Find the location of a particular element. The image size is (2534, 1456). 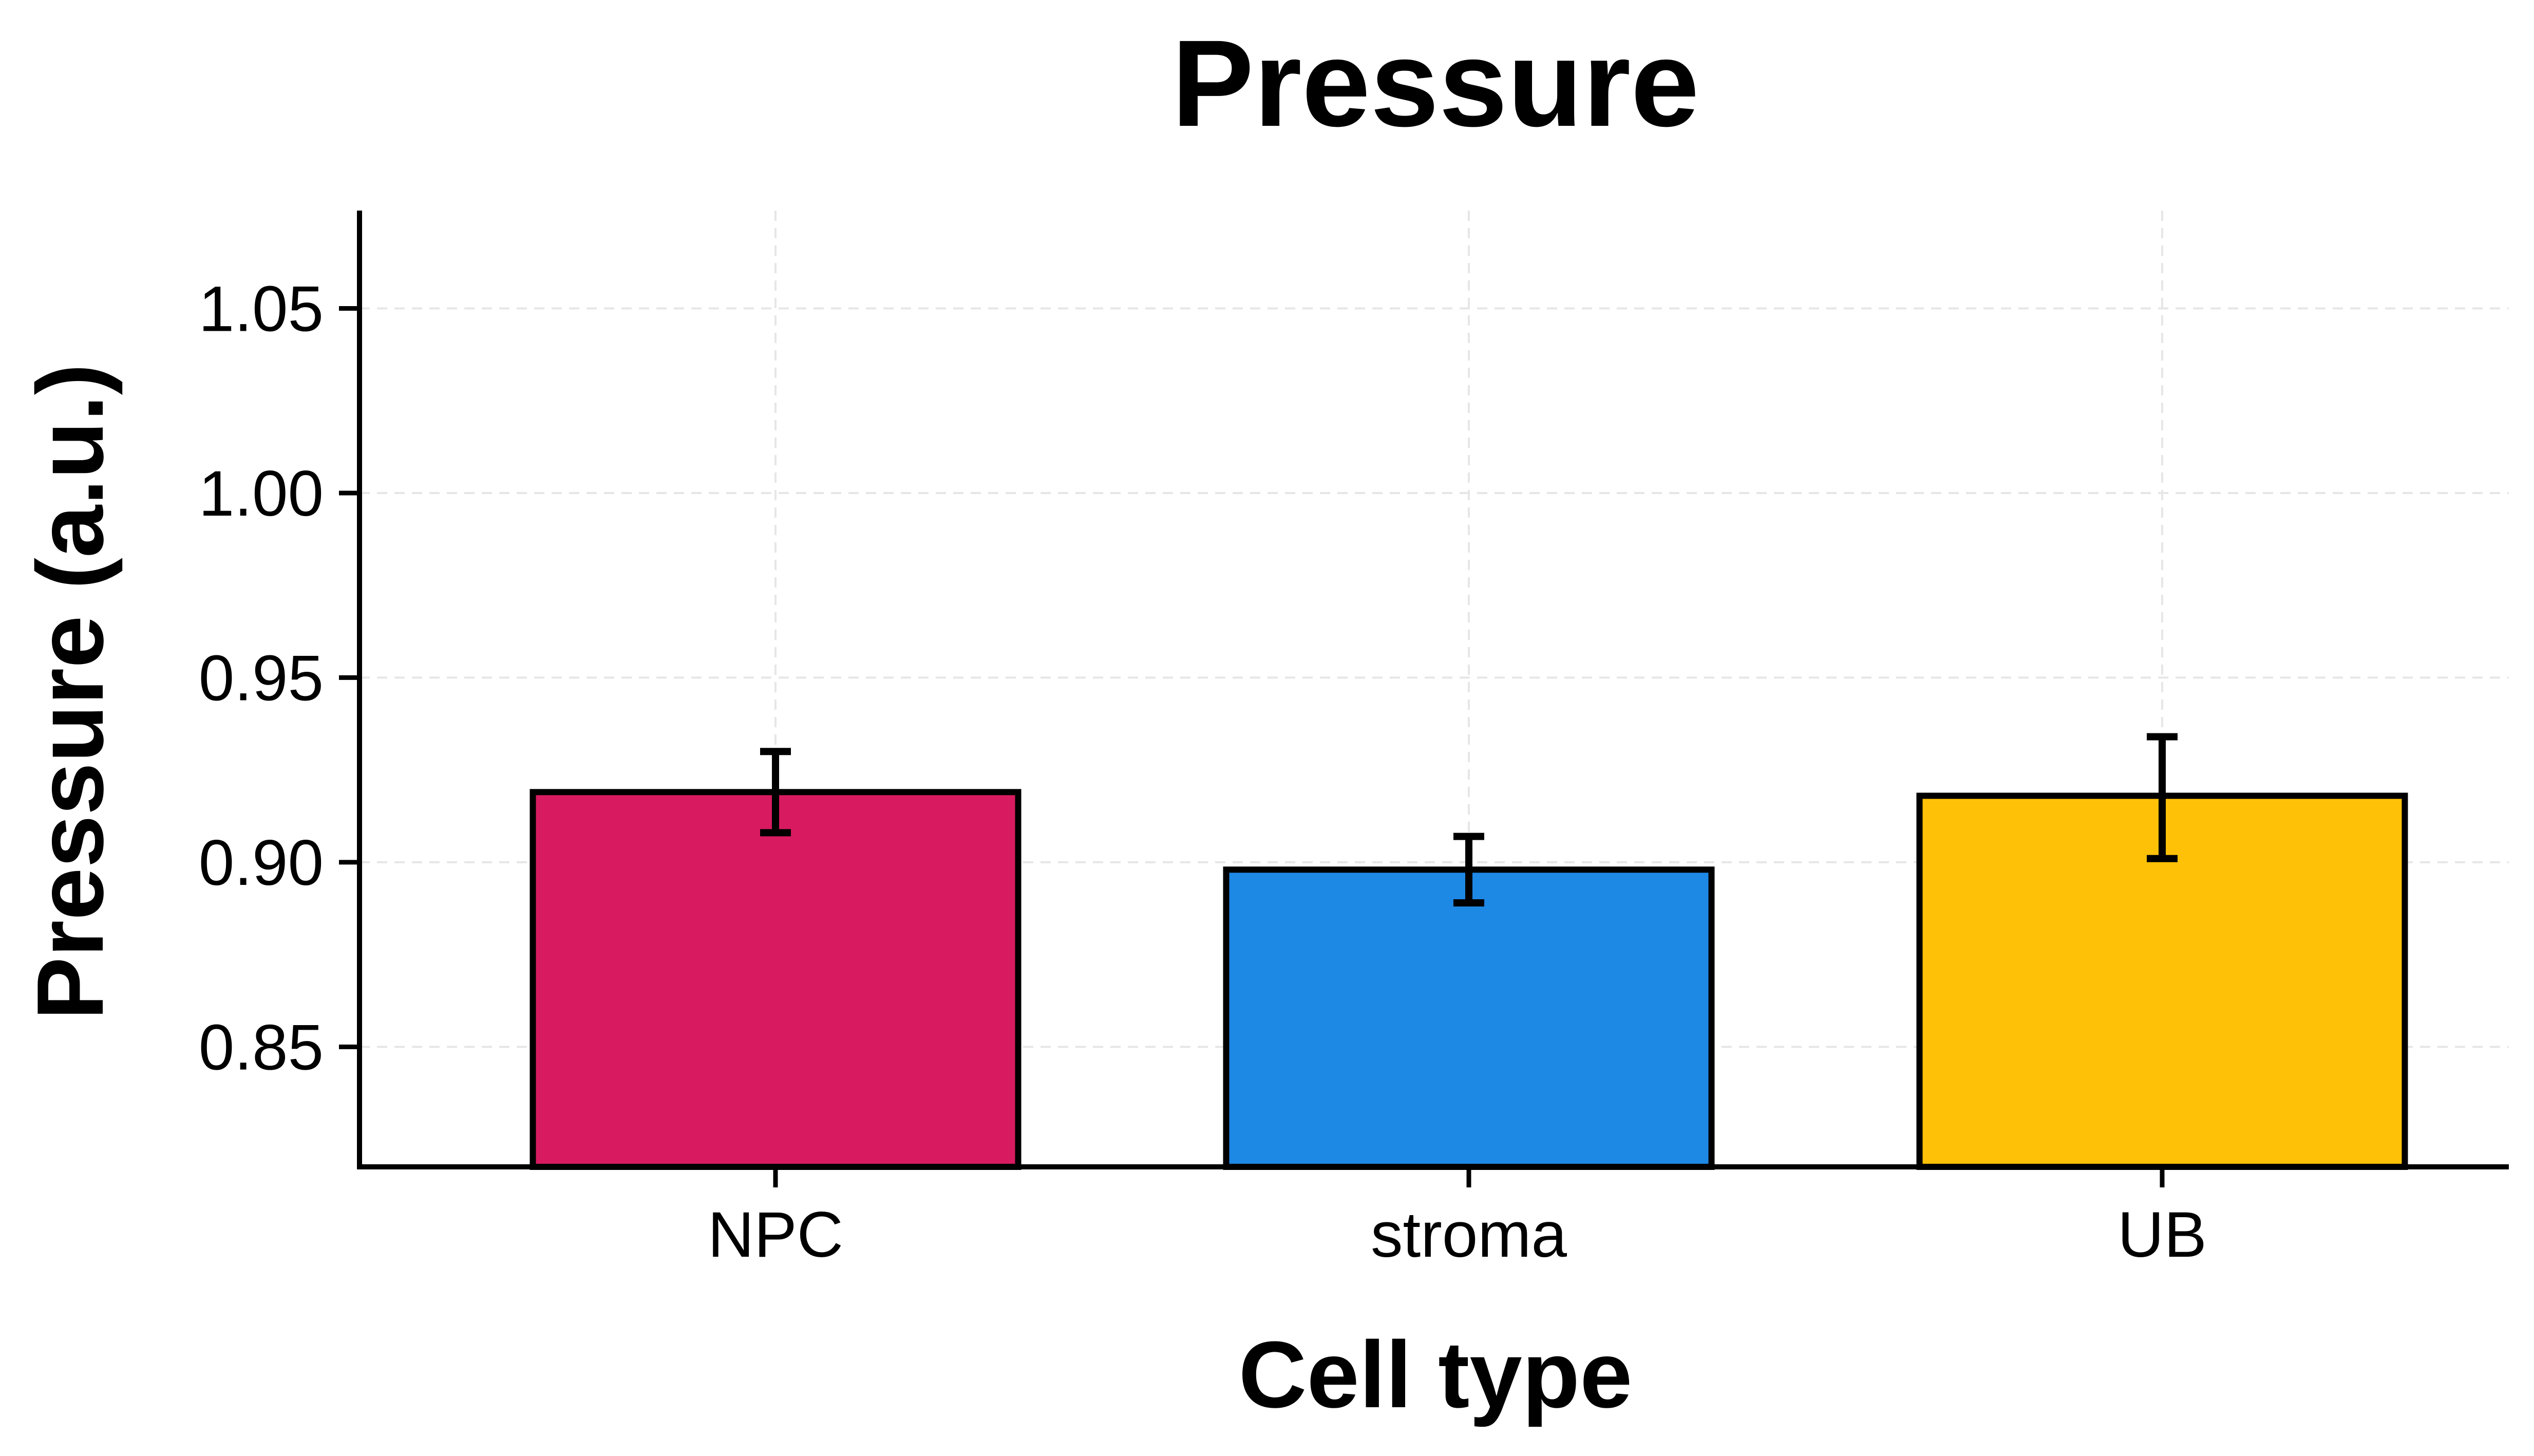

y-tick-label: 1.05 is located at coordinates (261, 309).